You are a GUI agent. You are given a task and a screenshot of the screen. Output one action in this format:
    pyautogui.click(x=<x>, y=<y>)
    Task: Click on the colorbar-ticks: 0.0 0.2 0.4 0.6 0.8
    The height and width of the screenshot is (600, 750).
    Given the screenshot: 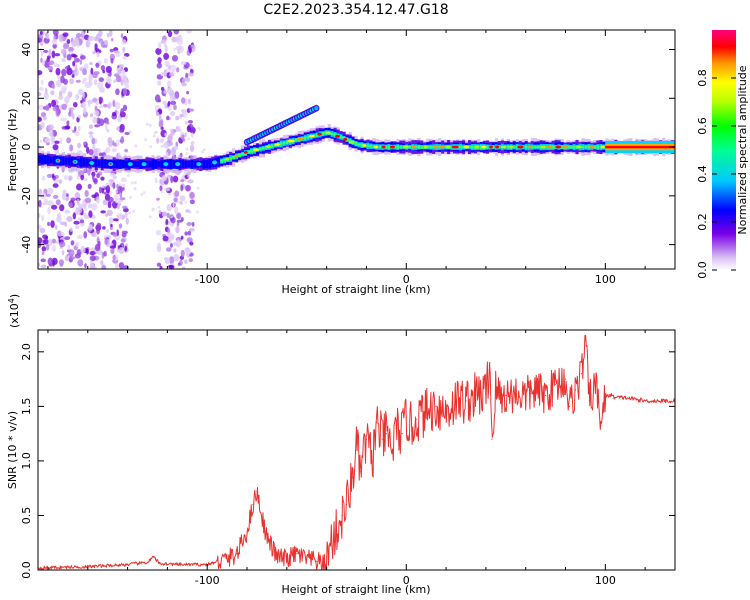 What is the action you would take?
    pyautogui.click(x=716, y=174)
    